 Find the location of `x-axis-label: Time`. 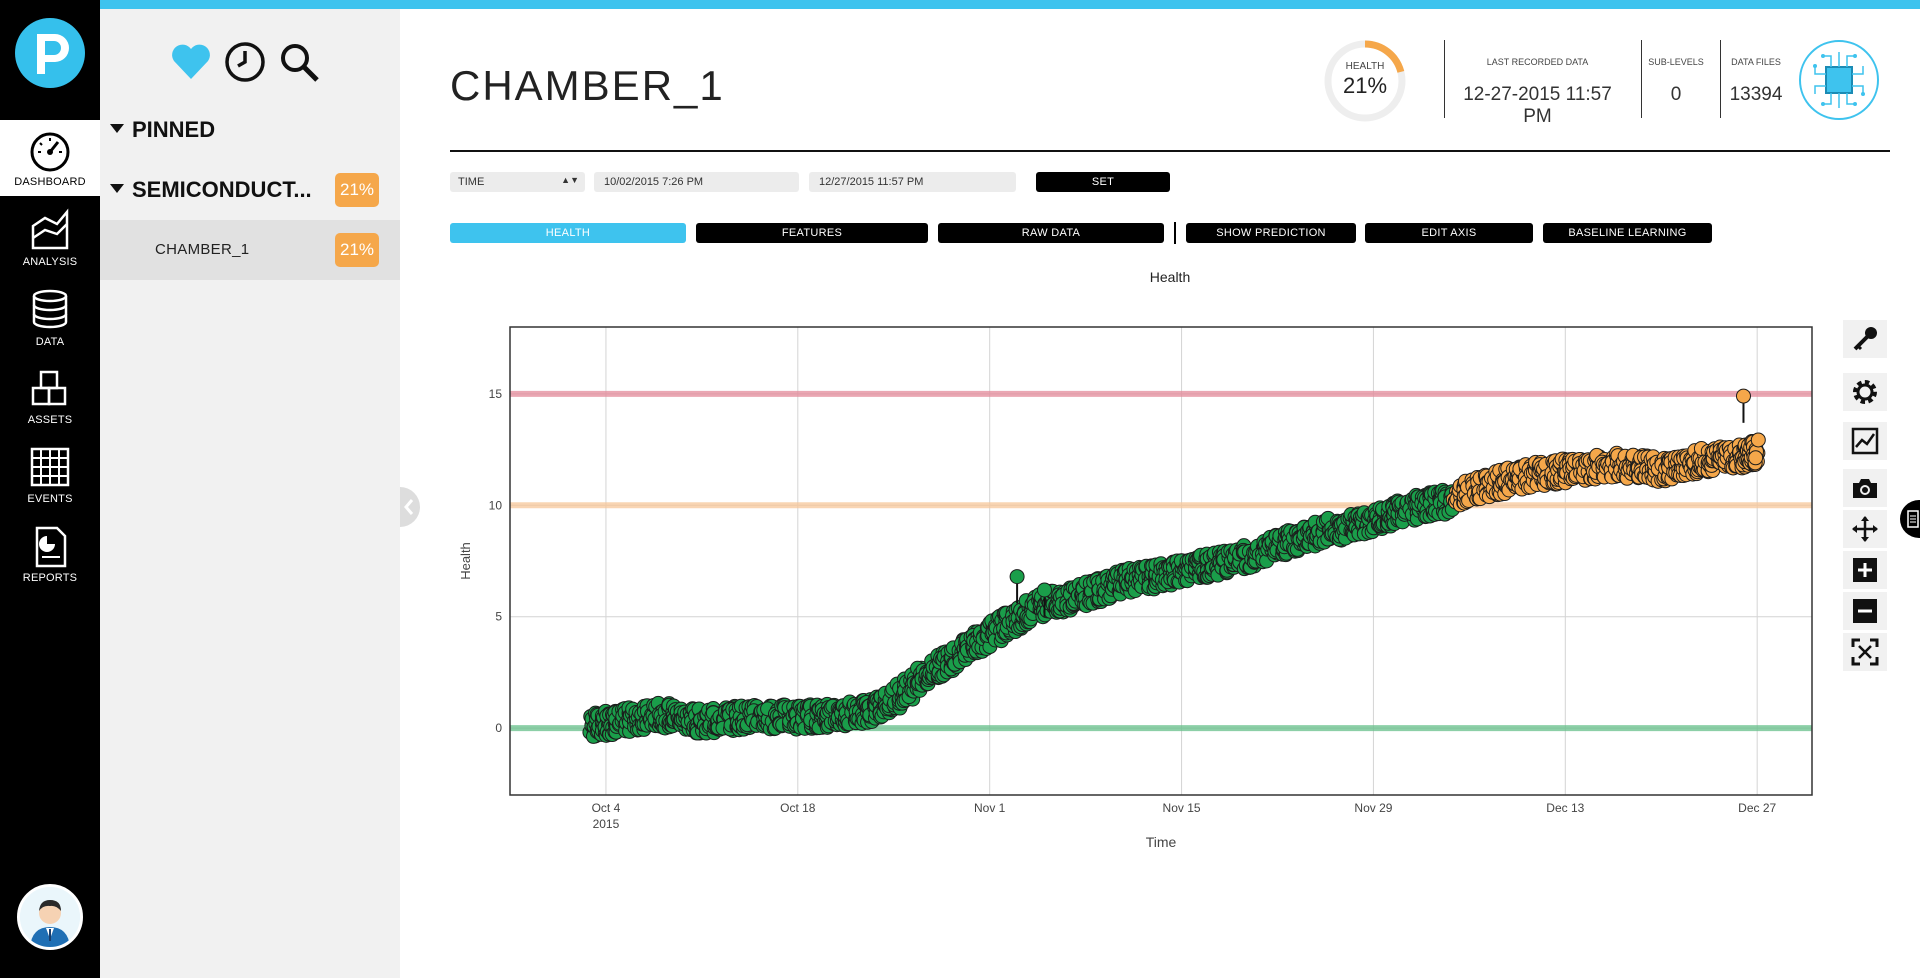

x-axis-label: Time is located at coordinates (1161, 842).